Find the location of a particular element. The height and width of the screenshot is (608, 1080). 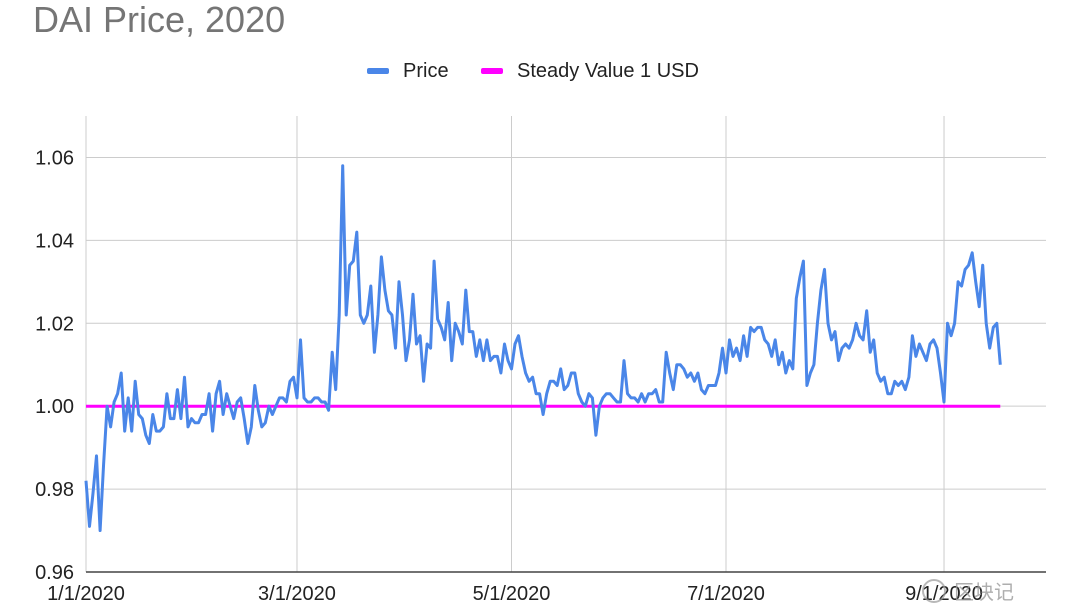

x-tick-label: 7/1/2020 is located at coordinates (726, 594).